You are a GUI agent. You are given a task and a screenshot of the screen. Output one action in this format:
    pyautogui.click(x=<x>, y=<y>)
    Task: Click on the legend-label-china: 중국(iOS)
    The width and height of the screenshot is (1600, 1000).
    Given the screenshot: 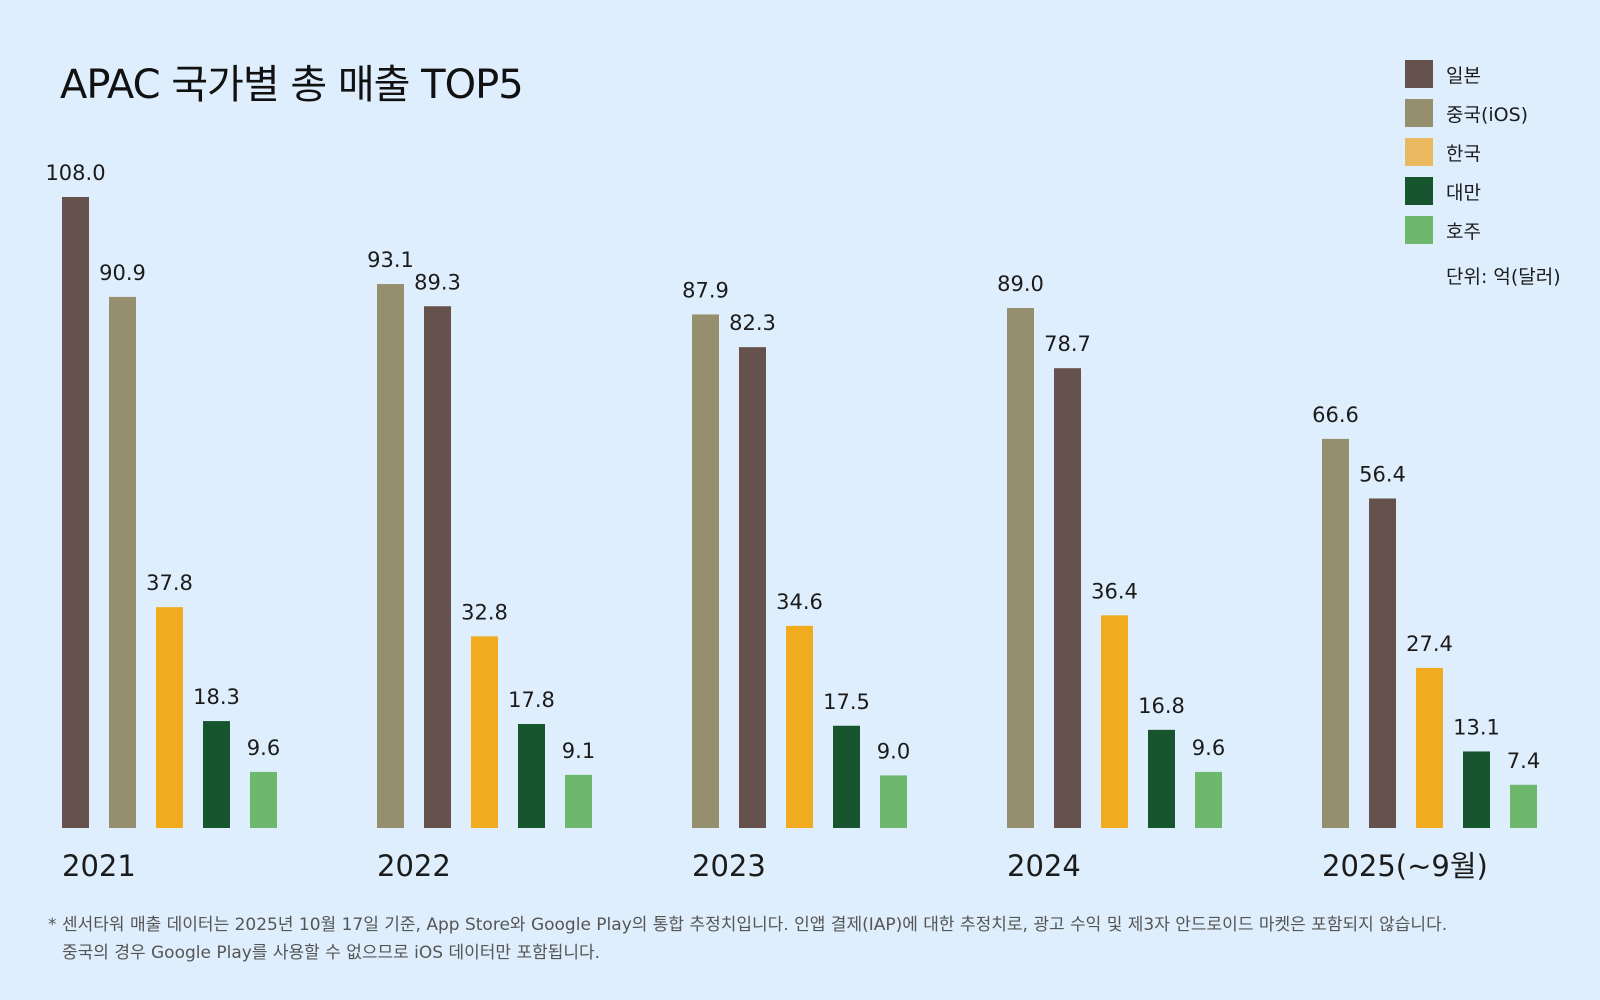 What is the action you would take?
    pyautogui.click(x=1487, y=114)
    